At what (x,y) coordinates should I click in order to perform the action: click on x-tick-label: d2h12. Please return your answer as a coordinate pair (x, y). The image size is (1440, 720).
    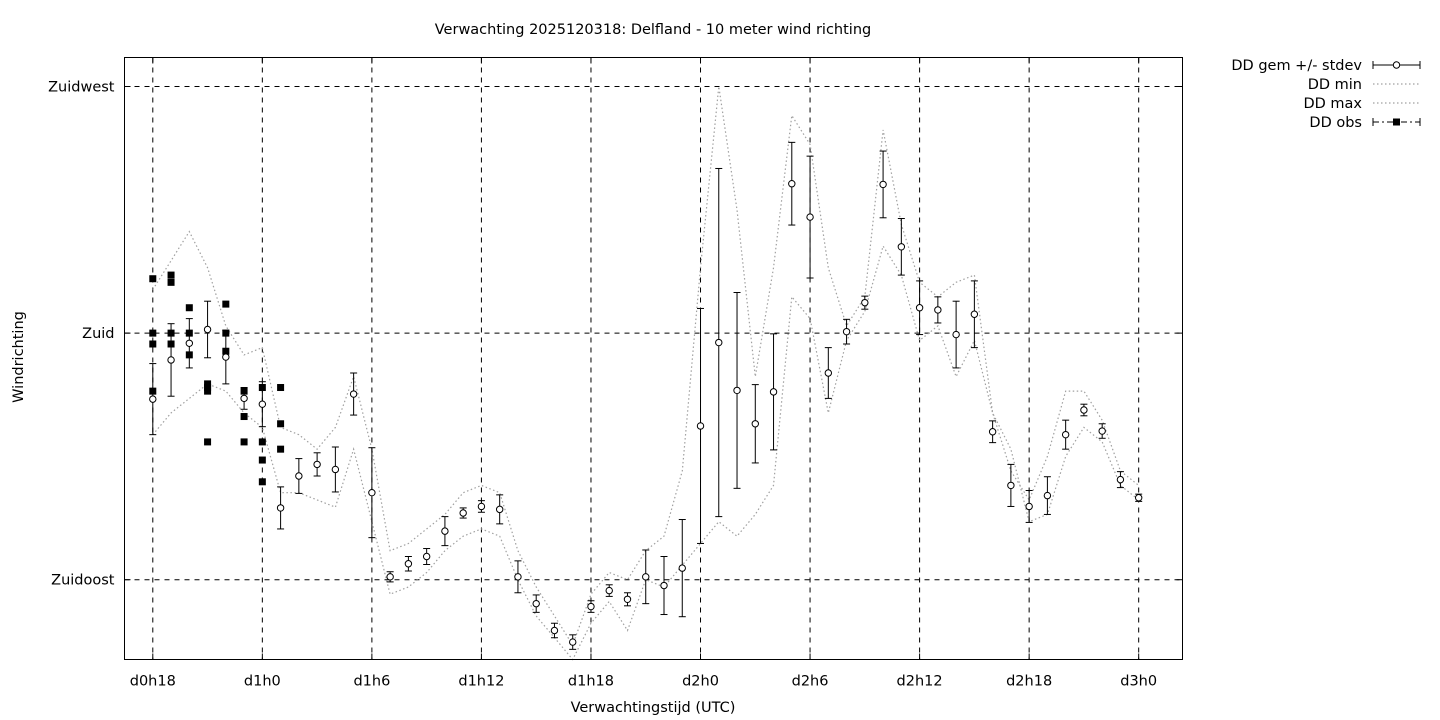
    Looking at the image, I should click on (920, 682).